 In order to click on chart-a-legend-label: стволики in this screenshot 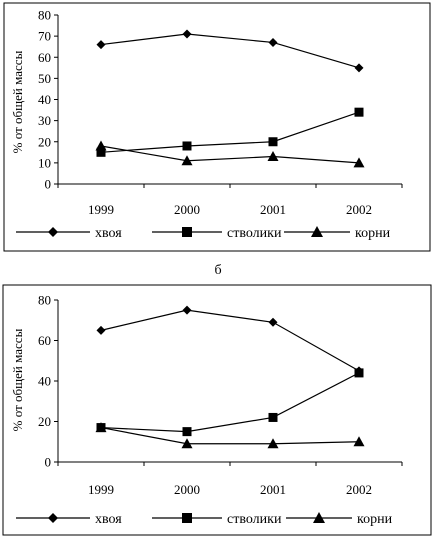, I will do `click(254, 233)`.